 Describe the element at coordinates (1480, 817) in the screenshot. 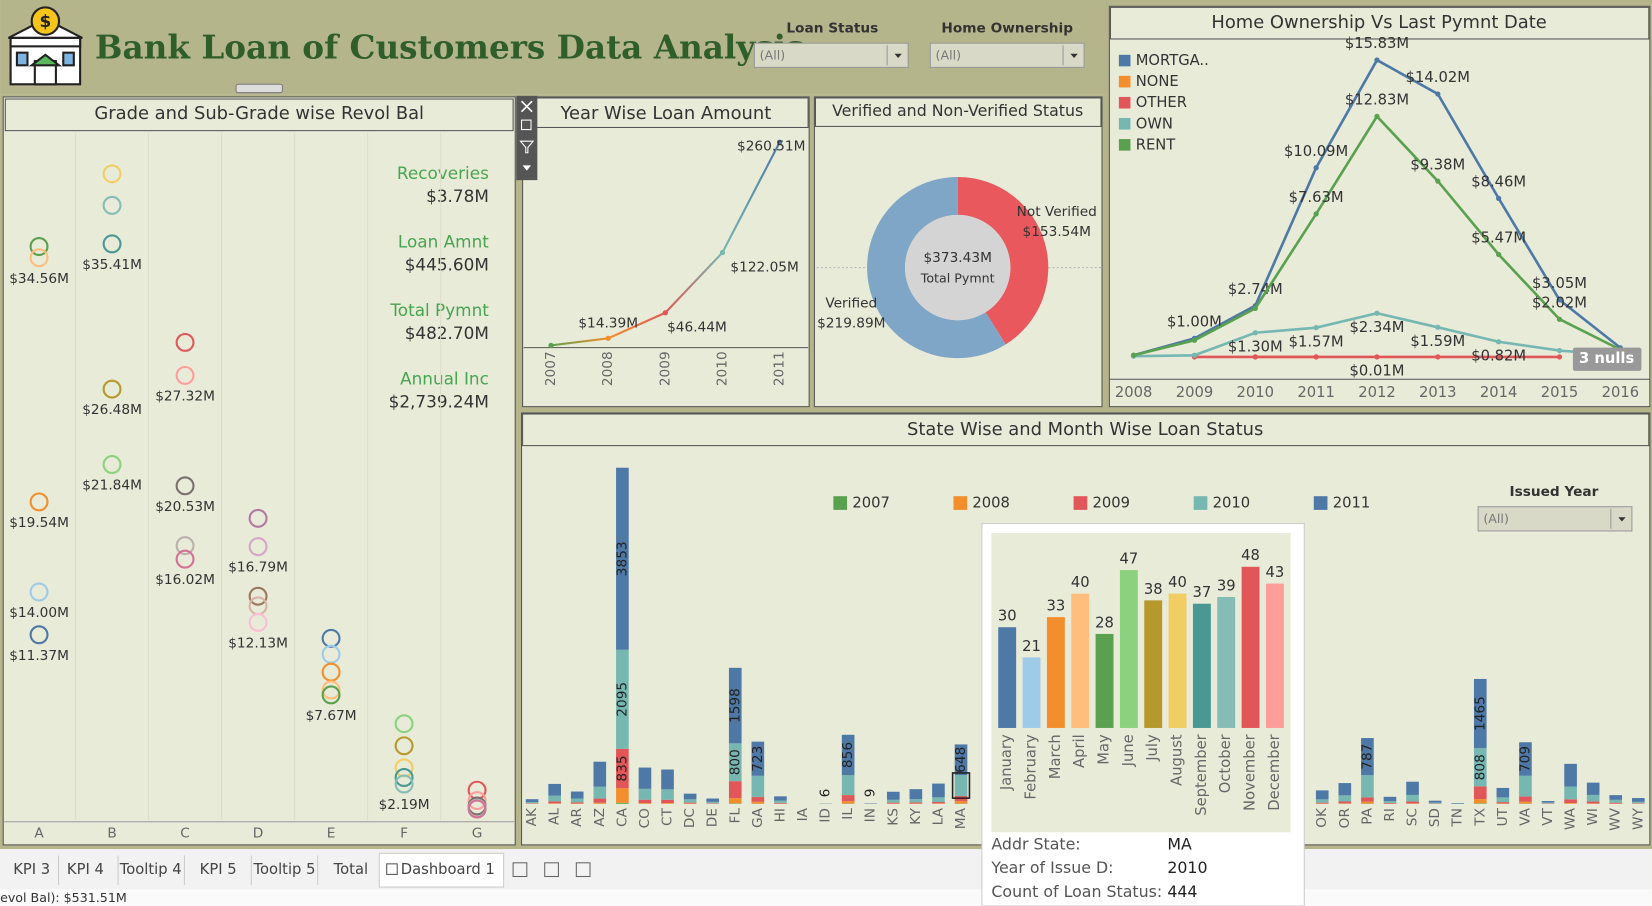

I see `x-tick-label: TX` at that location.